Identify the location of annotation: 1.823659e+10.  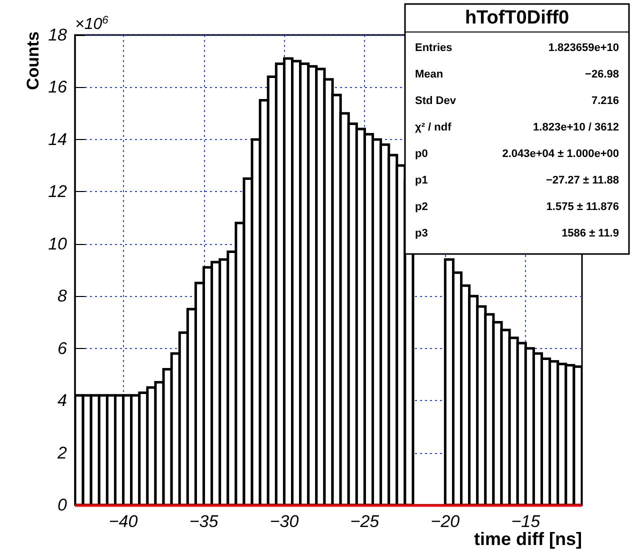
(583, 48).